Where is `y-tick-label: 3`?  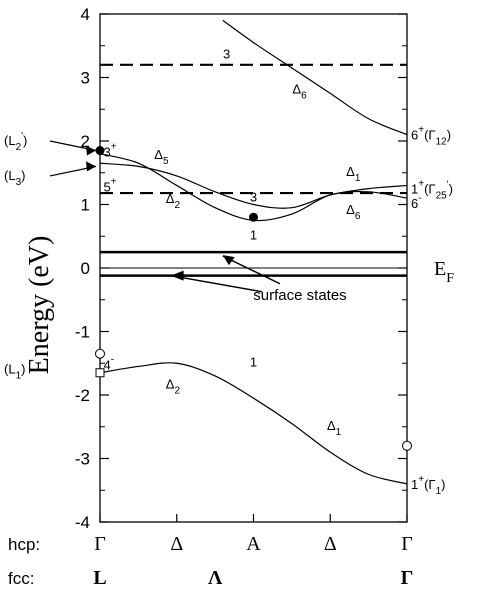 y-tick-label: 3 is located at coordinates (85, 78).